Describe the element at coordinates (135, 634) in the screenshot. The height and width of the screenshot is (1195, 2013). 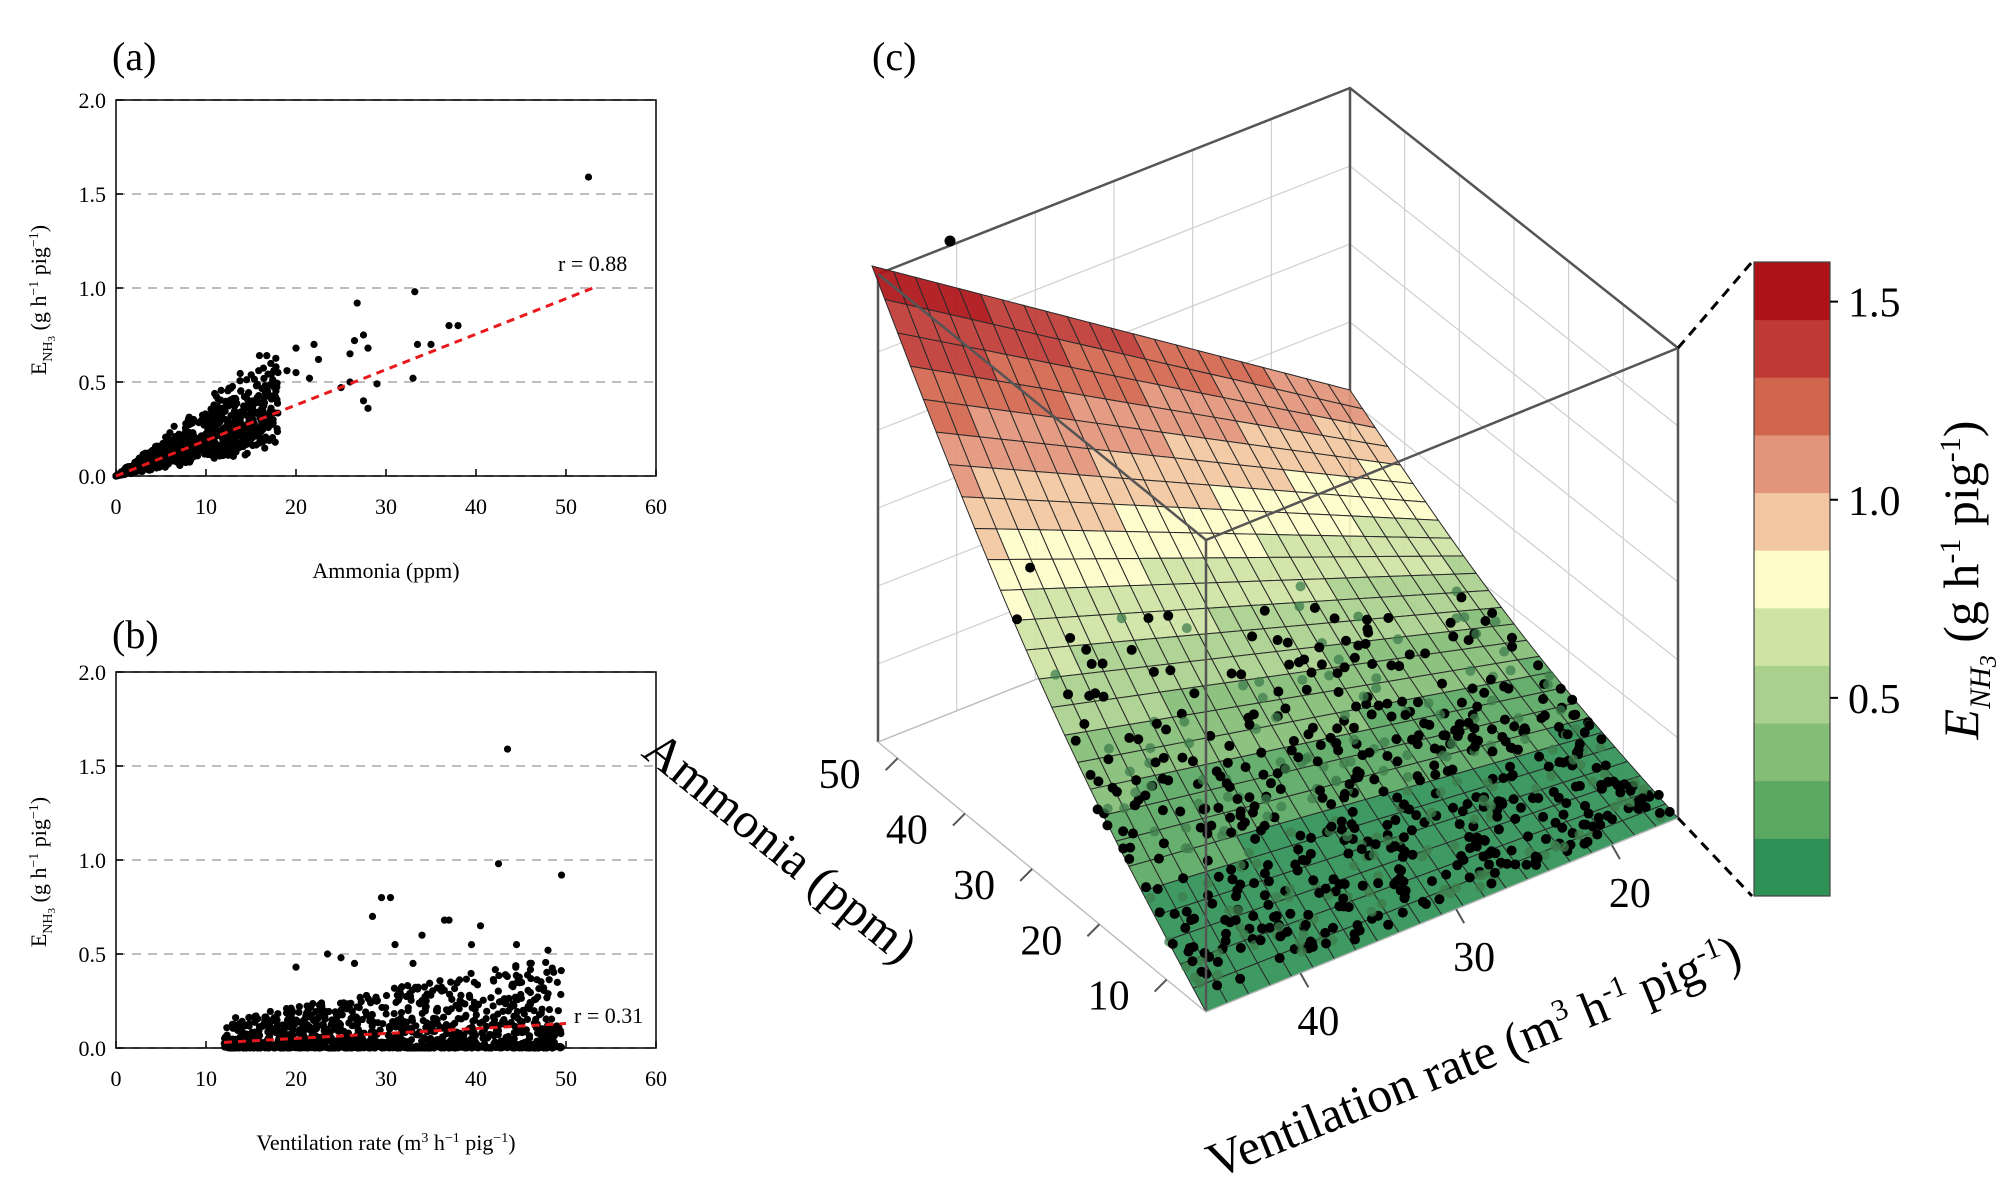
I see `panel-b-label: (b)` at that location.